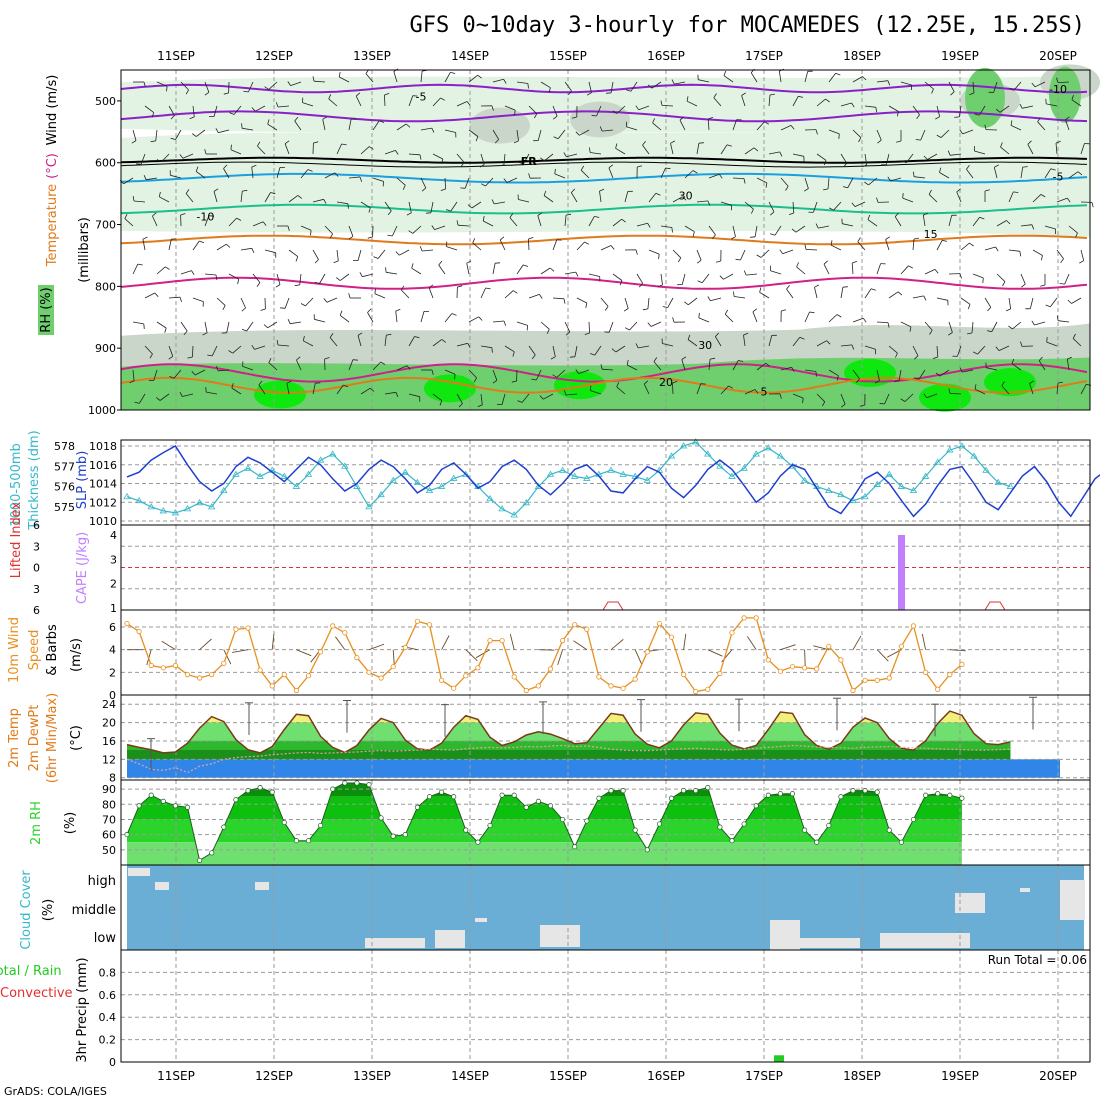 Image resolution: width=1100 pixels, height=1100 pixels. I want to click on rh2m-band, so click(544, 808).